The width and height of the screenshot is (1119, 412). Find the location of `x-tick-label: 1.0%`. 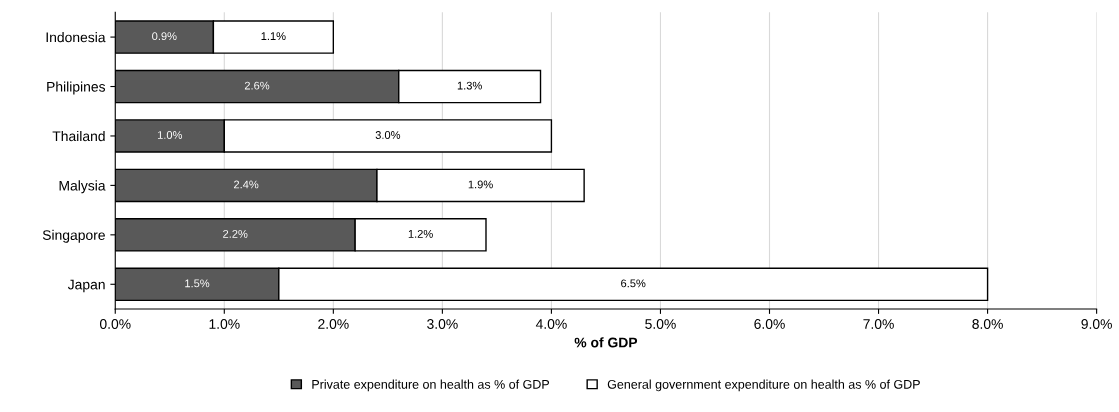

x-tick-label: 1.0% is located at coordinates (224, 324).